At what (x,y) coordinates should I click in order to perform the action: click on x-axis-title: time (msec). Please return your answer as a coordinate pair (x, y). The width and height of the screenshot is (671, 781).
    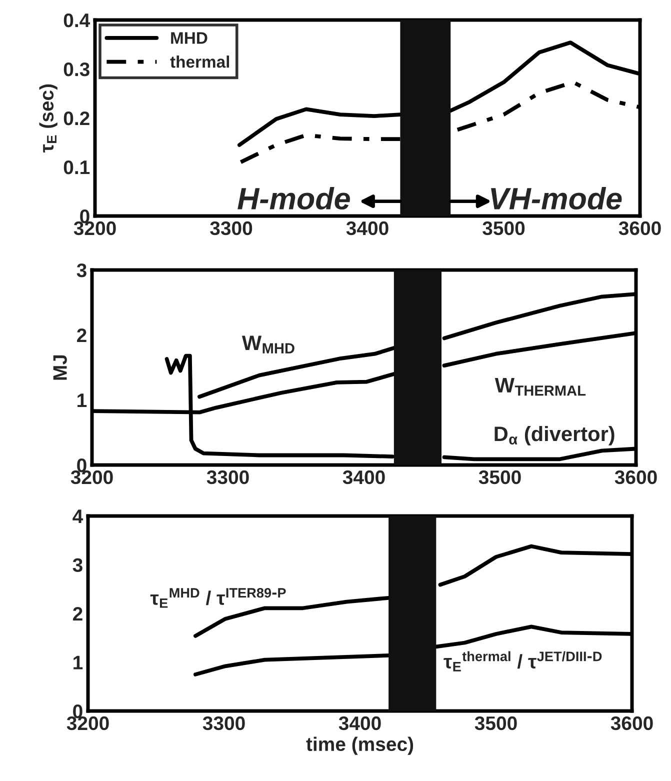
    Looking at the image, I should click on (360, 745).